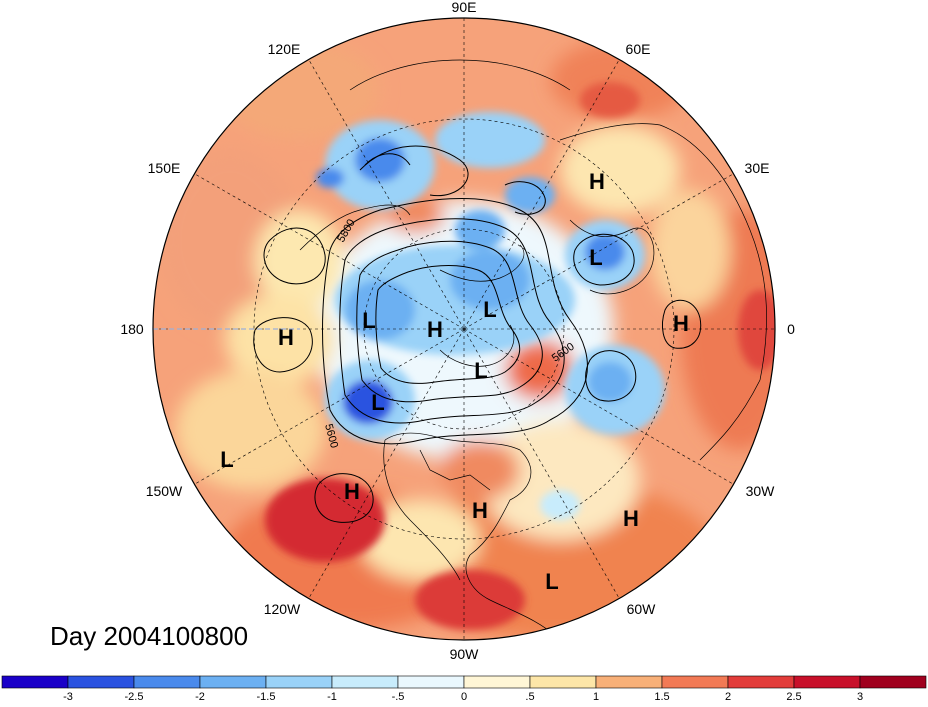  I want to click on colorbar-tick-label: -3, so click(68, 696).